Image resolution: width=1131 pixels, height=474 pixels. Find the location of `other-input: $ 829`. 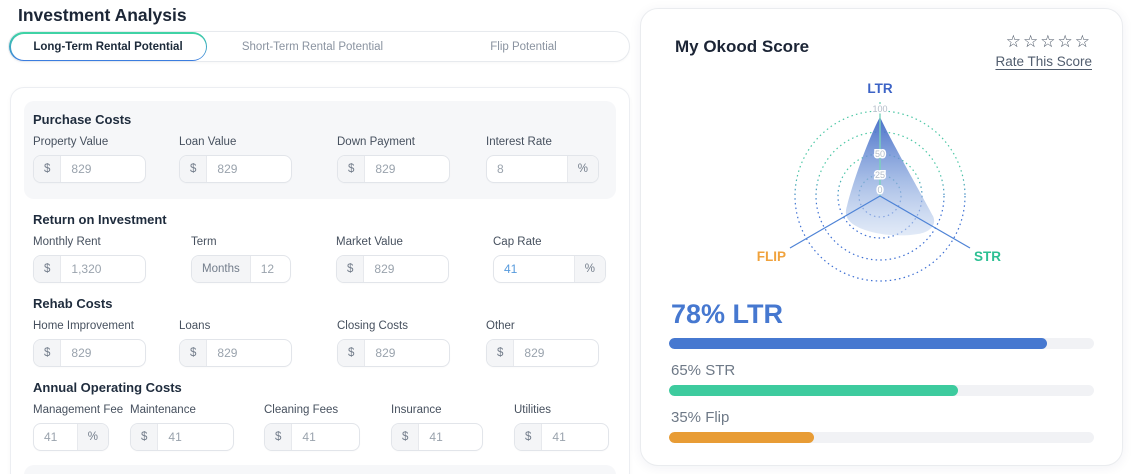

other-input: $ 829 is located at coordinates (542, 353).